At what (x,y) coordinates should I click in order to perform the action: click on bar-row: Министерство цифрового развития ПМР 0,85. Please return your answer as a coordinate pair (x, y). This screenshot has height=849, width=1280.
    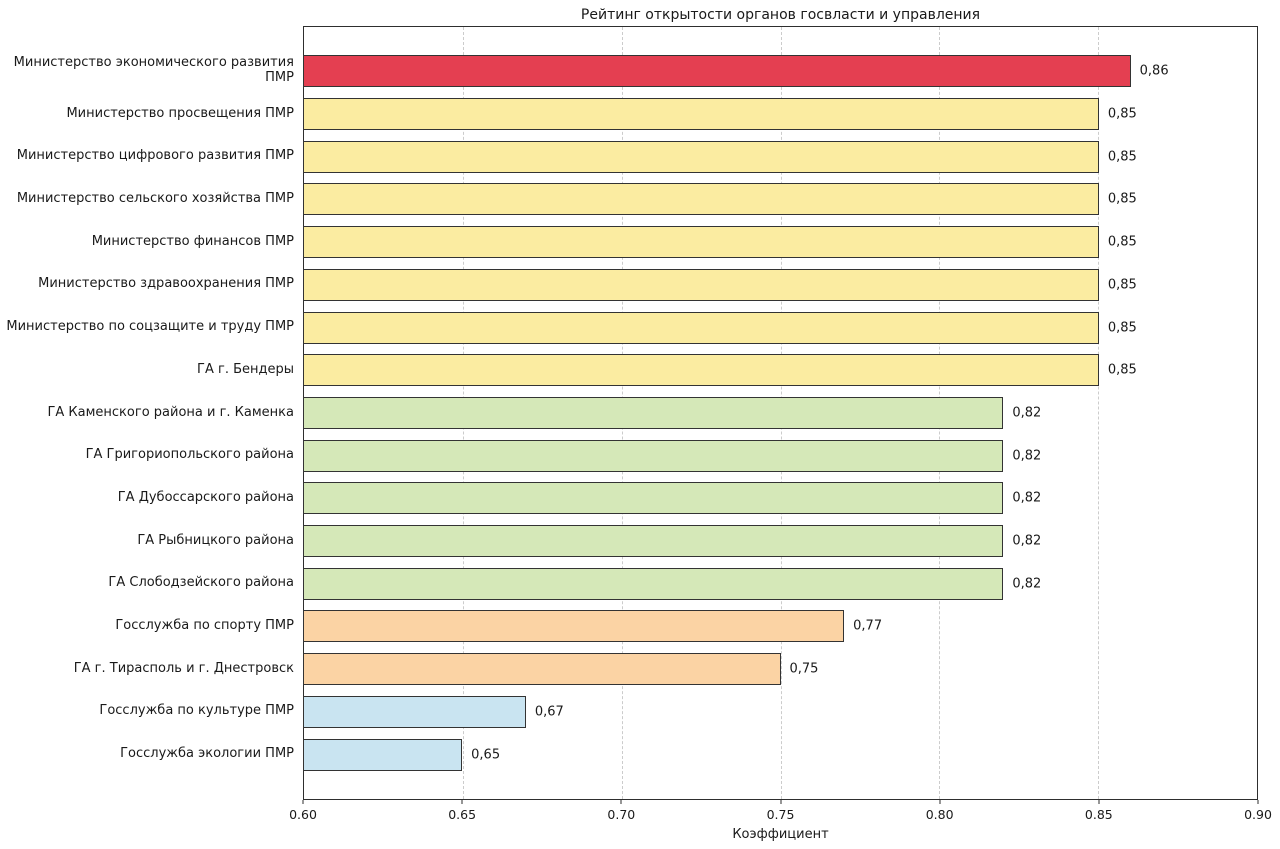
    Looking at the image, I should click on (629, 156).